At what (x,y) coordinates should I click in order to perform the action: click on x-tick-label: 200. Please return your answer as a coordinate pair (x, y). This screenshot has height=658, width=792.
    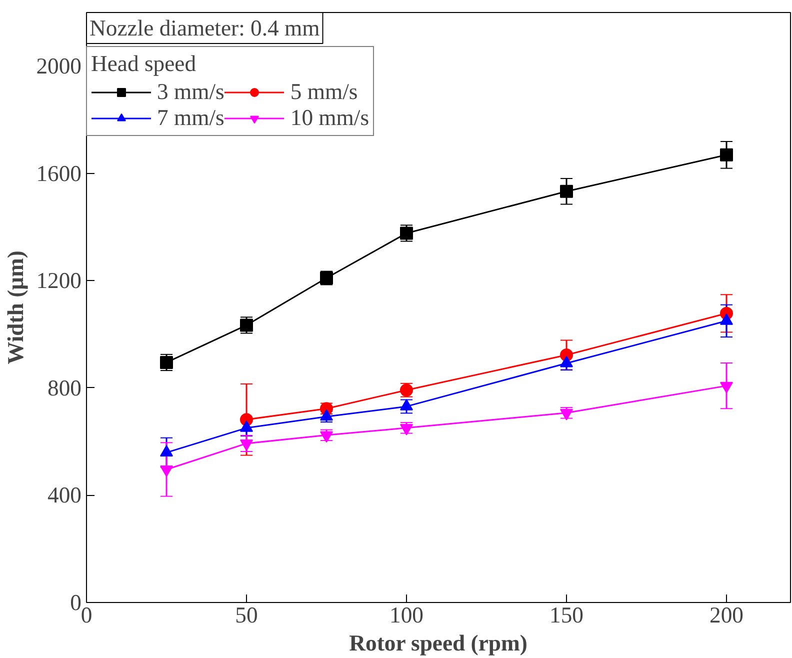
    Looking at the image, I should click on (727, 615).